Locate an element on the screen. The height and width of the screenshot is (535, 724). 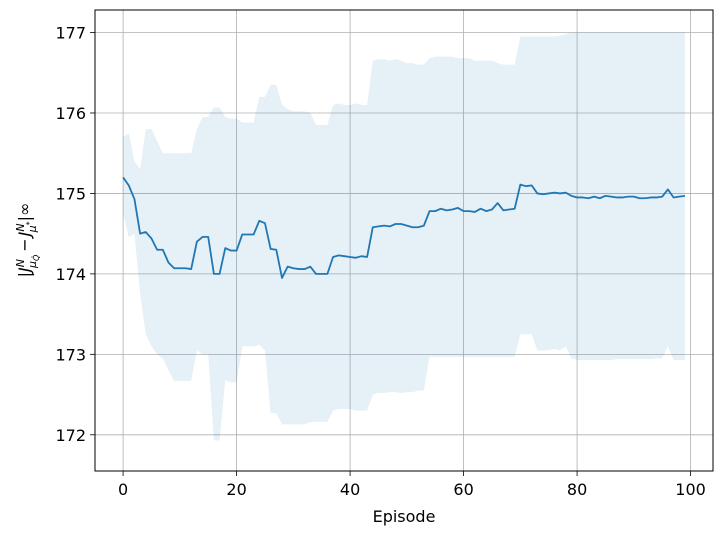
y-tick-label: 173 is located at coordinates (70, 354).